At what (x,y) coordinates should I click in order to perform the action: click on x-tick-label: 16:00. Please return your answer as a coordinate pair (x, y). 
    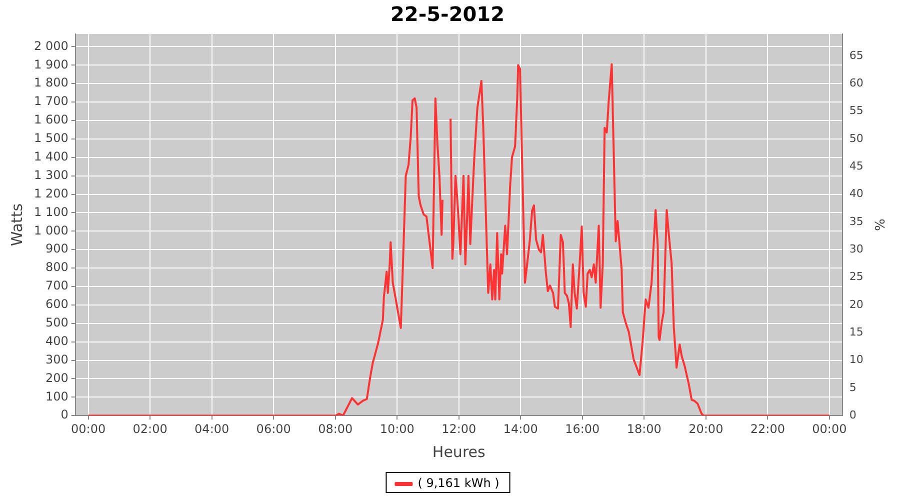
    Looking at the image, I should click on (582, 429).